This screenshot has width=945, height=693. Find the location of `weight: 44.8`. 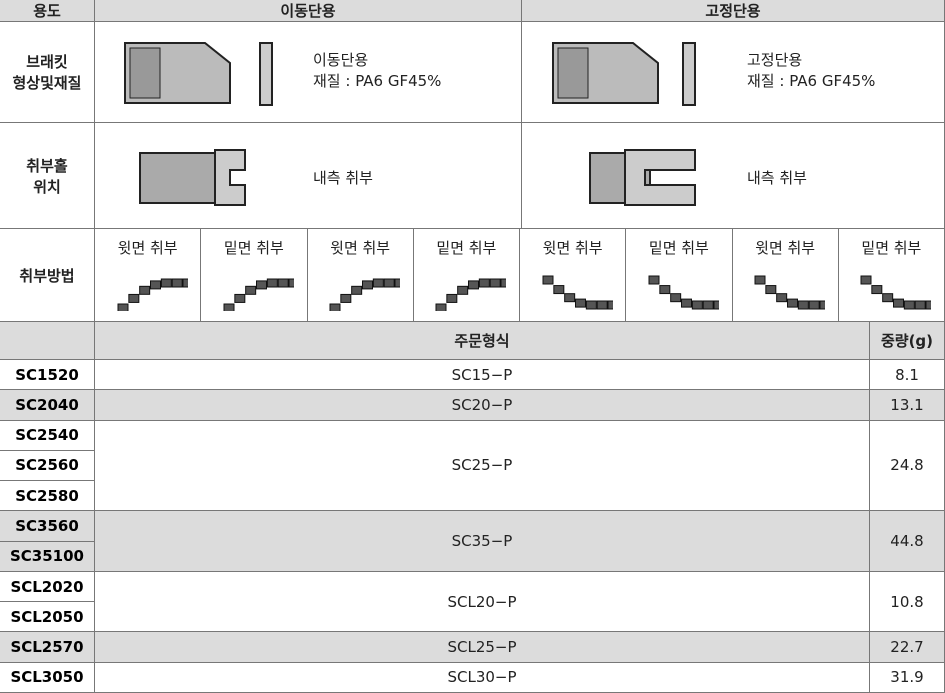

weight: 44.8 is located at coordinates (907, 541).